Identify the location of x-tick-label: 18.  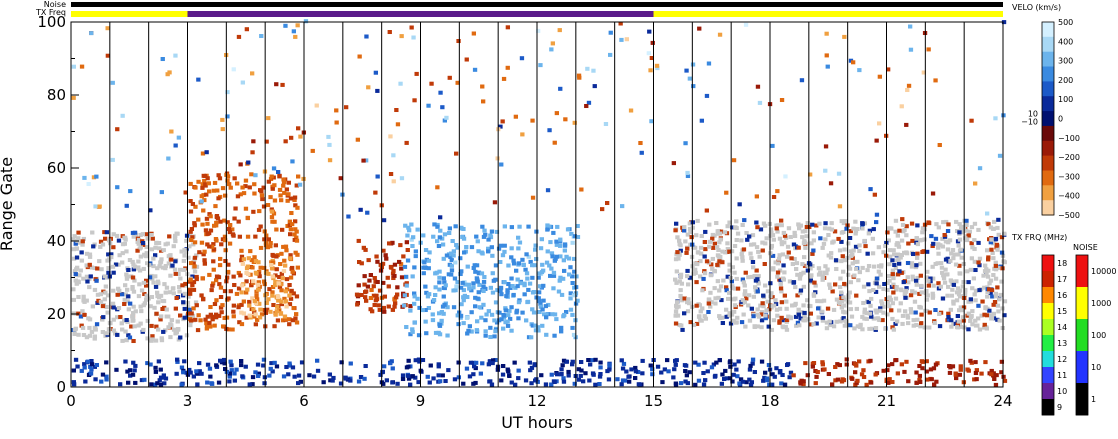
(769, 401).